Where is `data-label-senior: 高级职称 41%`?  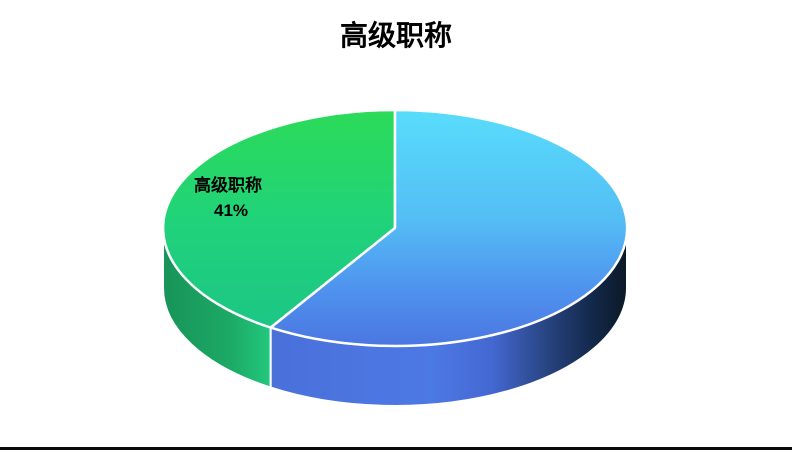
data-label-senior: 高级职称 41% is located at coordinates (228, 197).